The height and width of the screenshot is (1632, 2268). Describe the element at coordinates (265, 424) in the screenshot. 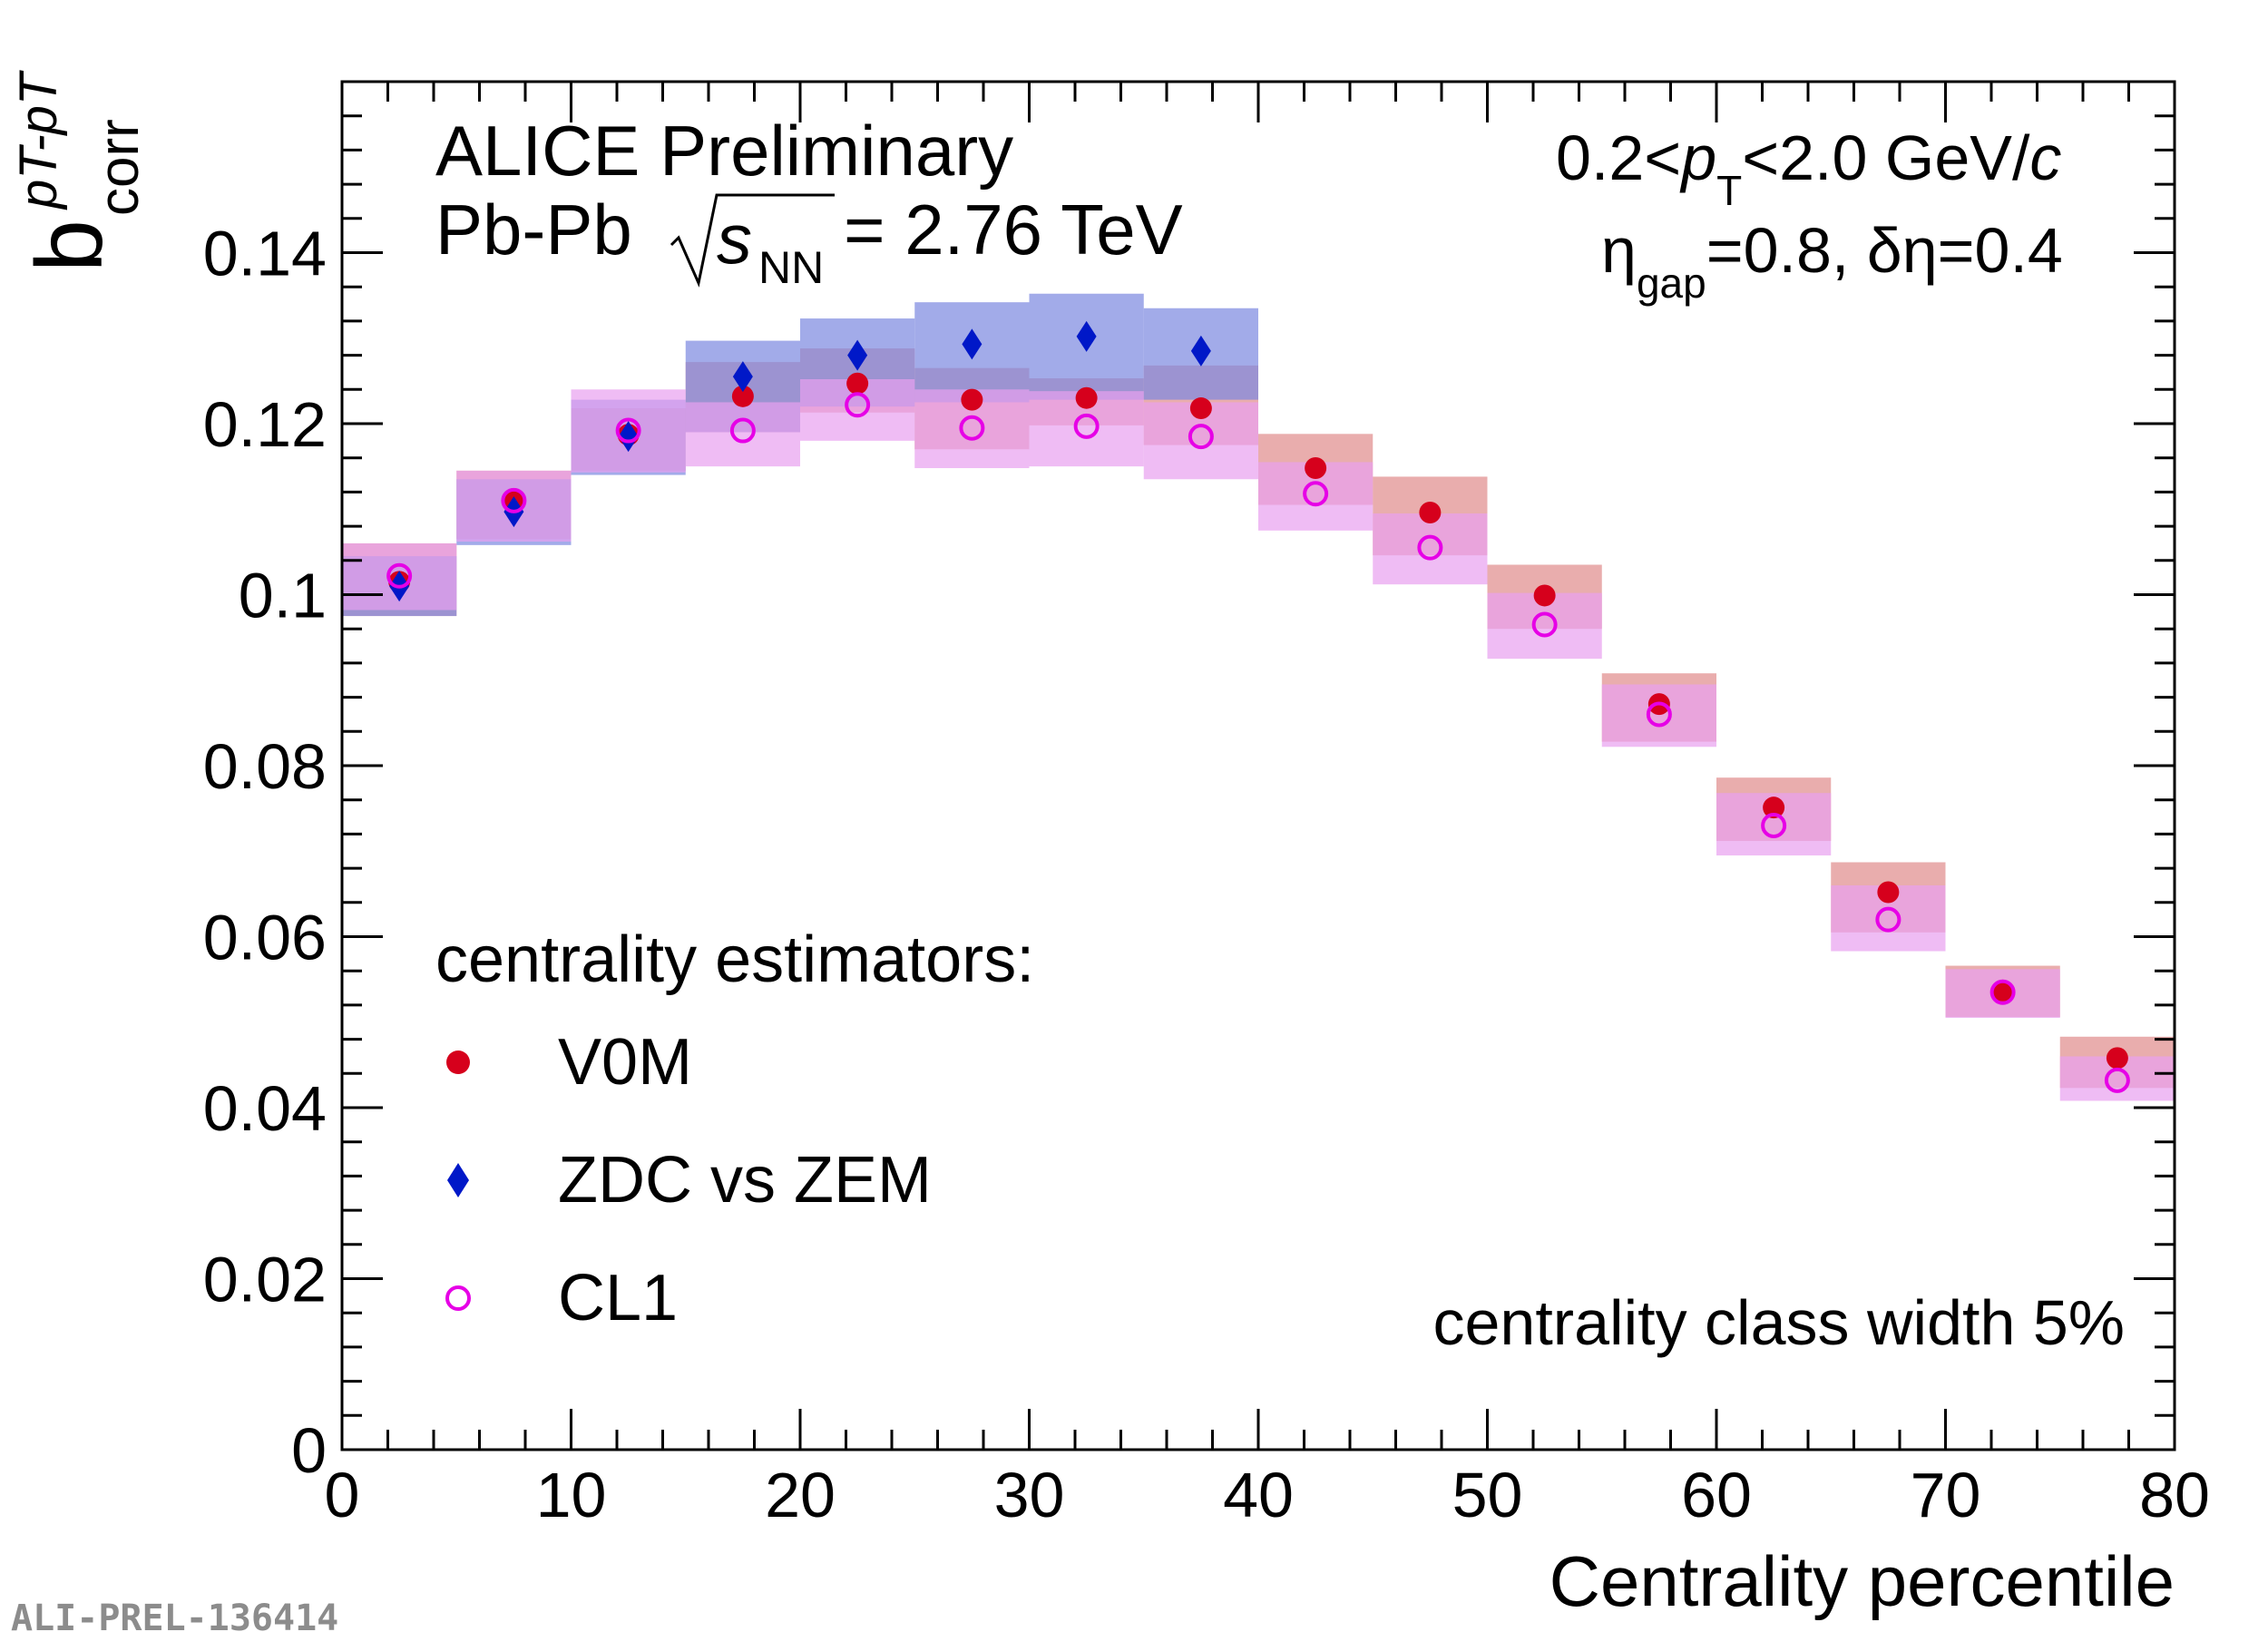

I see `y-tick-label: 0.12` at that location.